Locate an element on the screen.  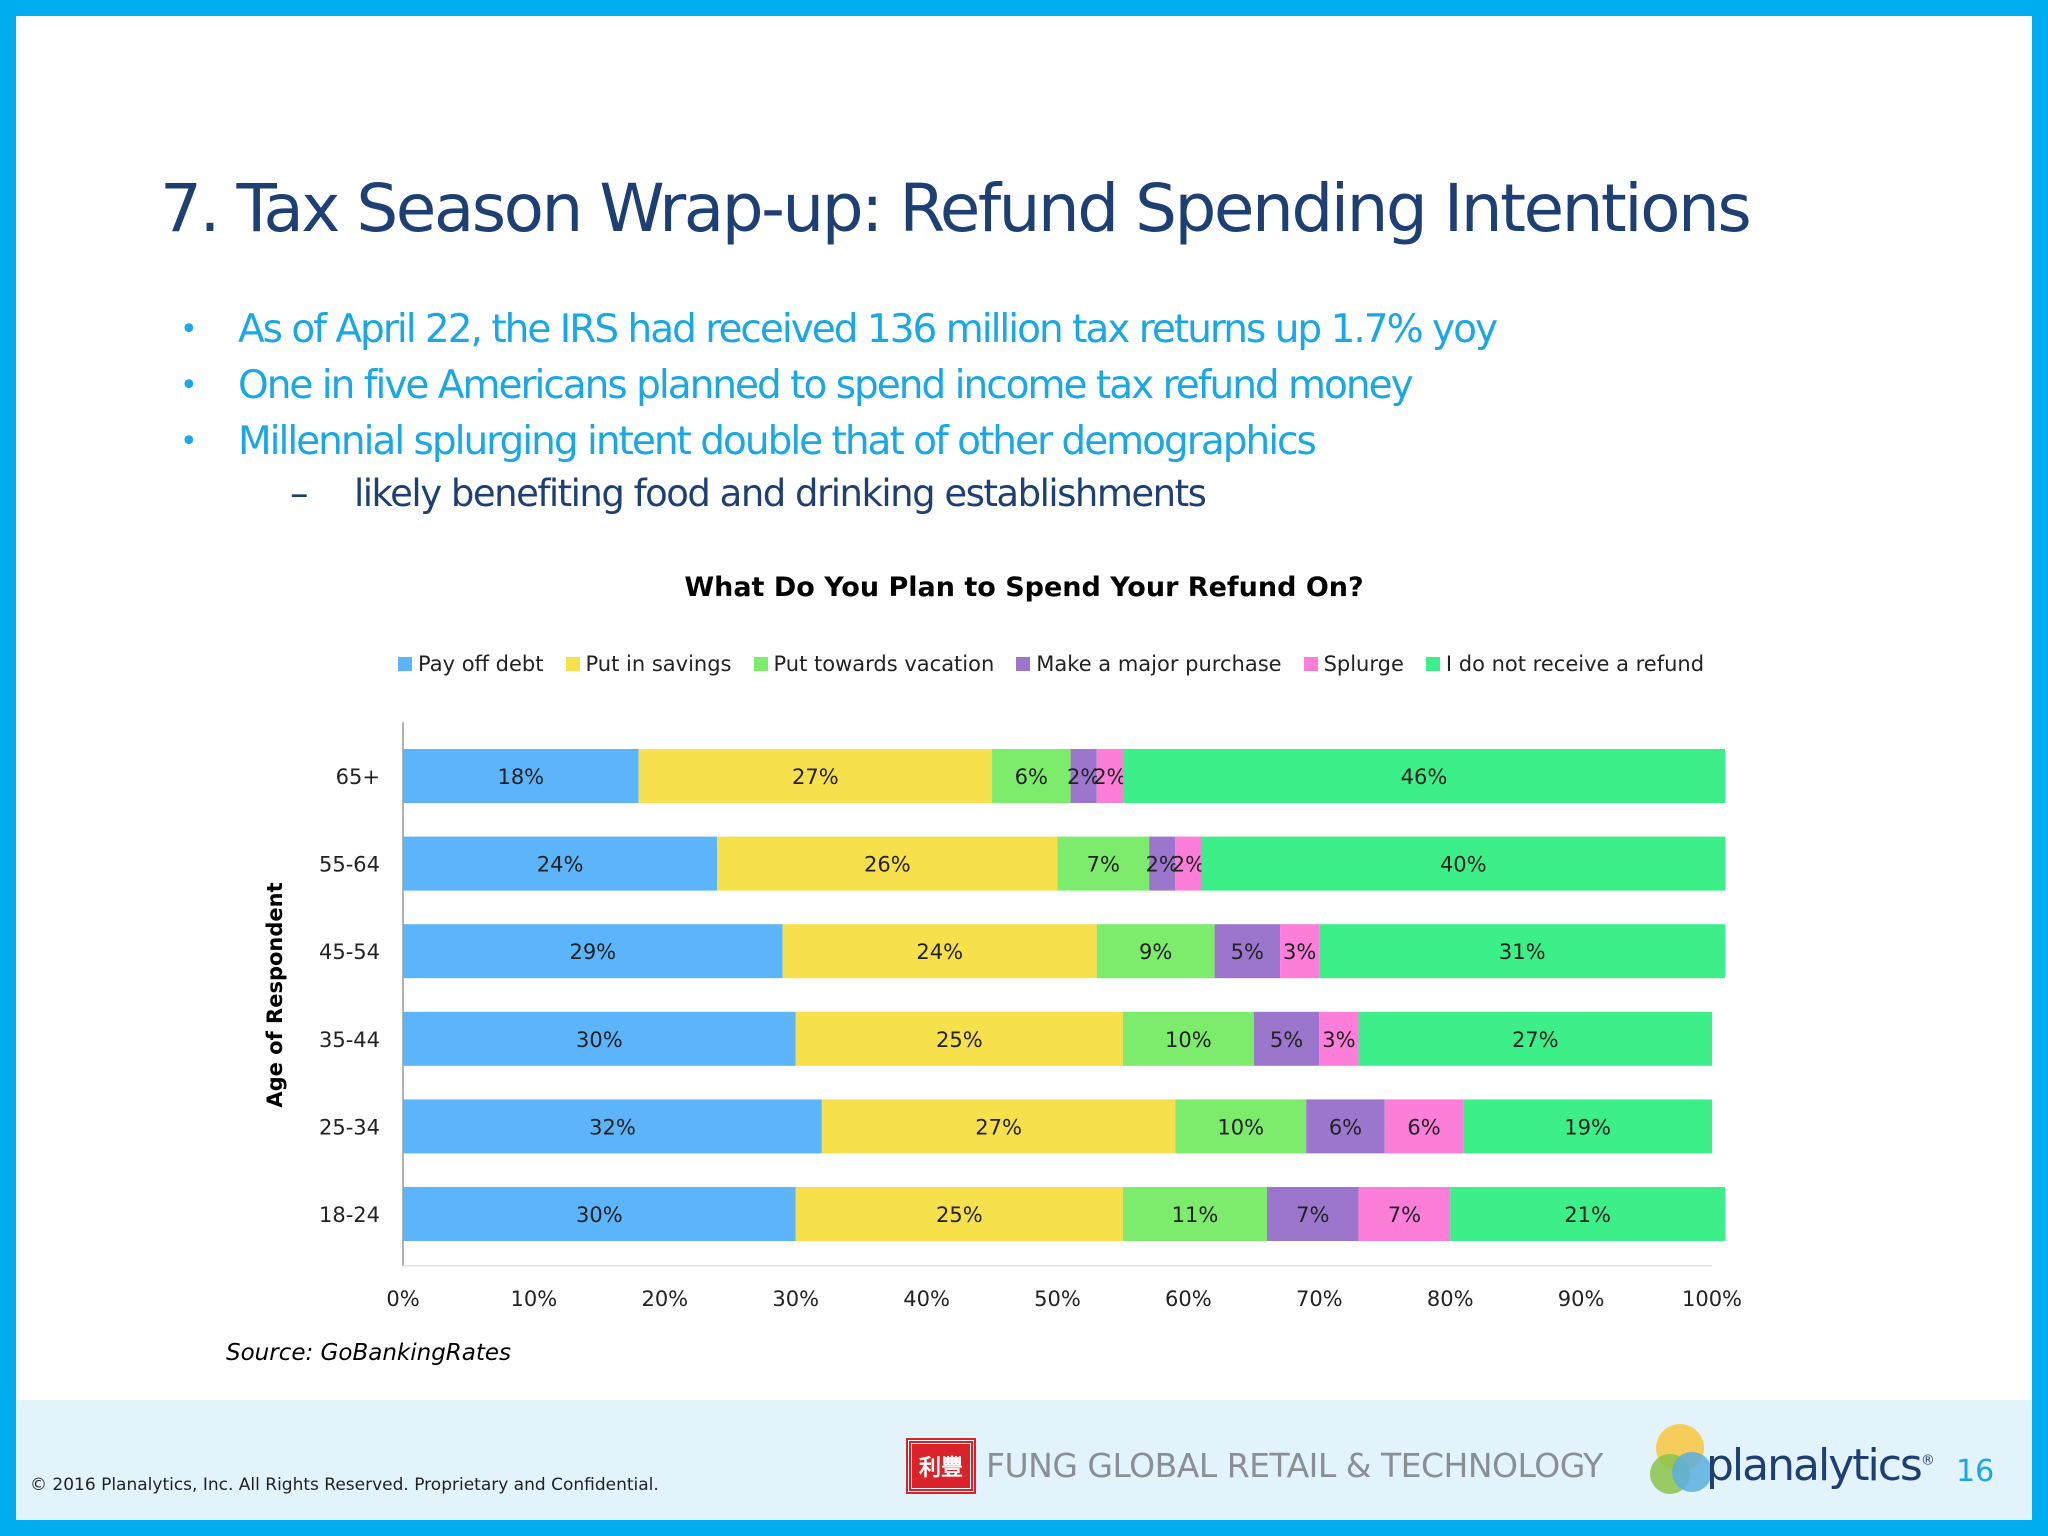
legend-item: Pay off debt is located at coordinates (471, 664).